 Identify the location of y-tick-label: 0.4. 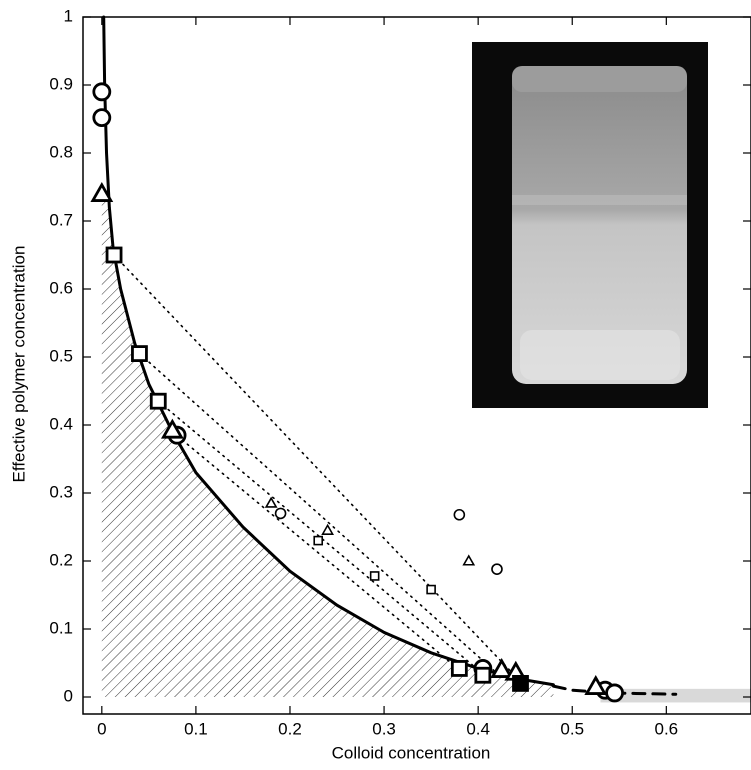
(61, 423).